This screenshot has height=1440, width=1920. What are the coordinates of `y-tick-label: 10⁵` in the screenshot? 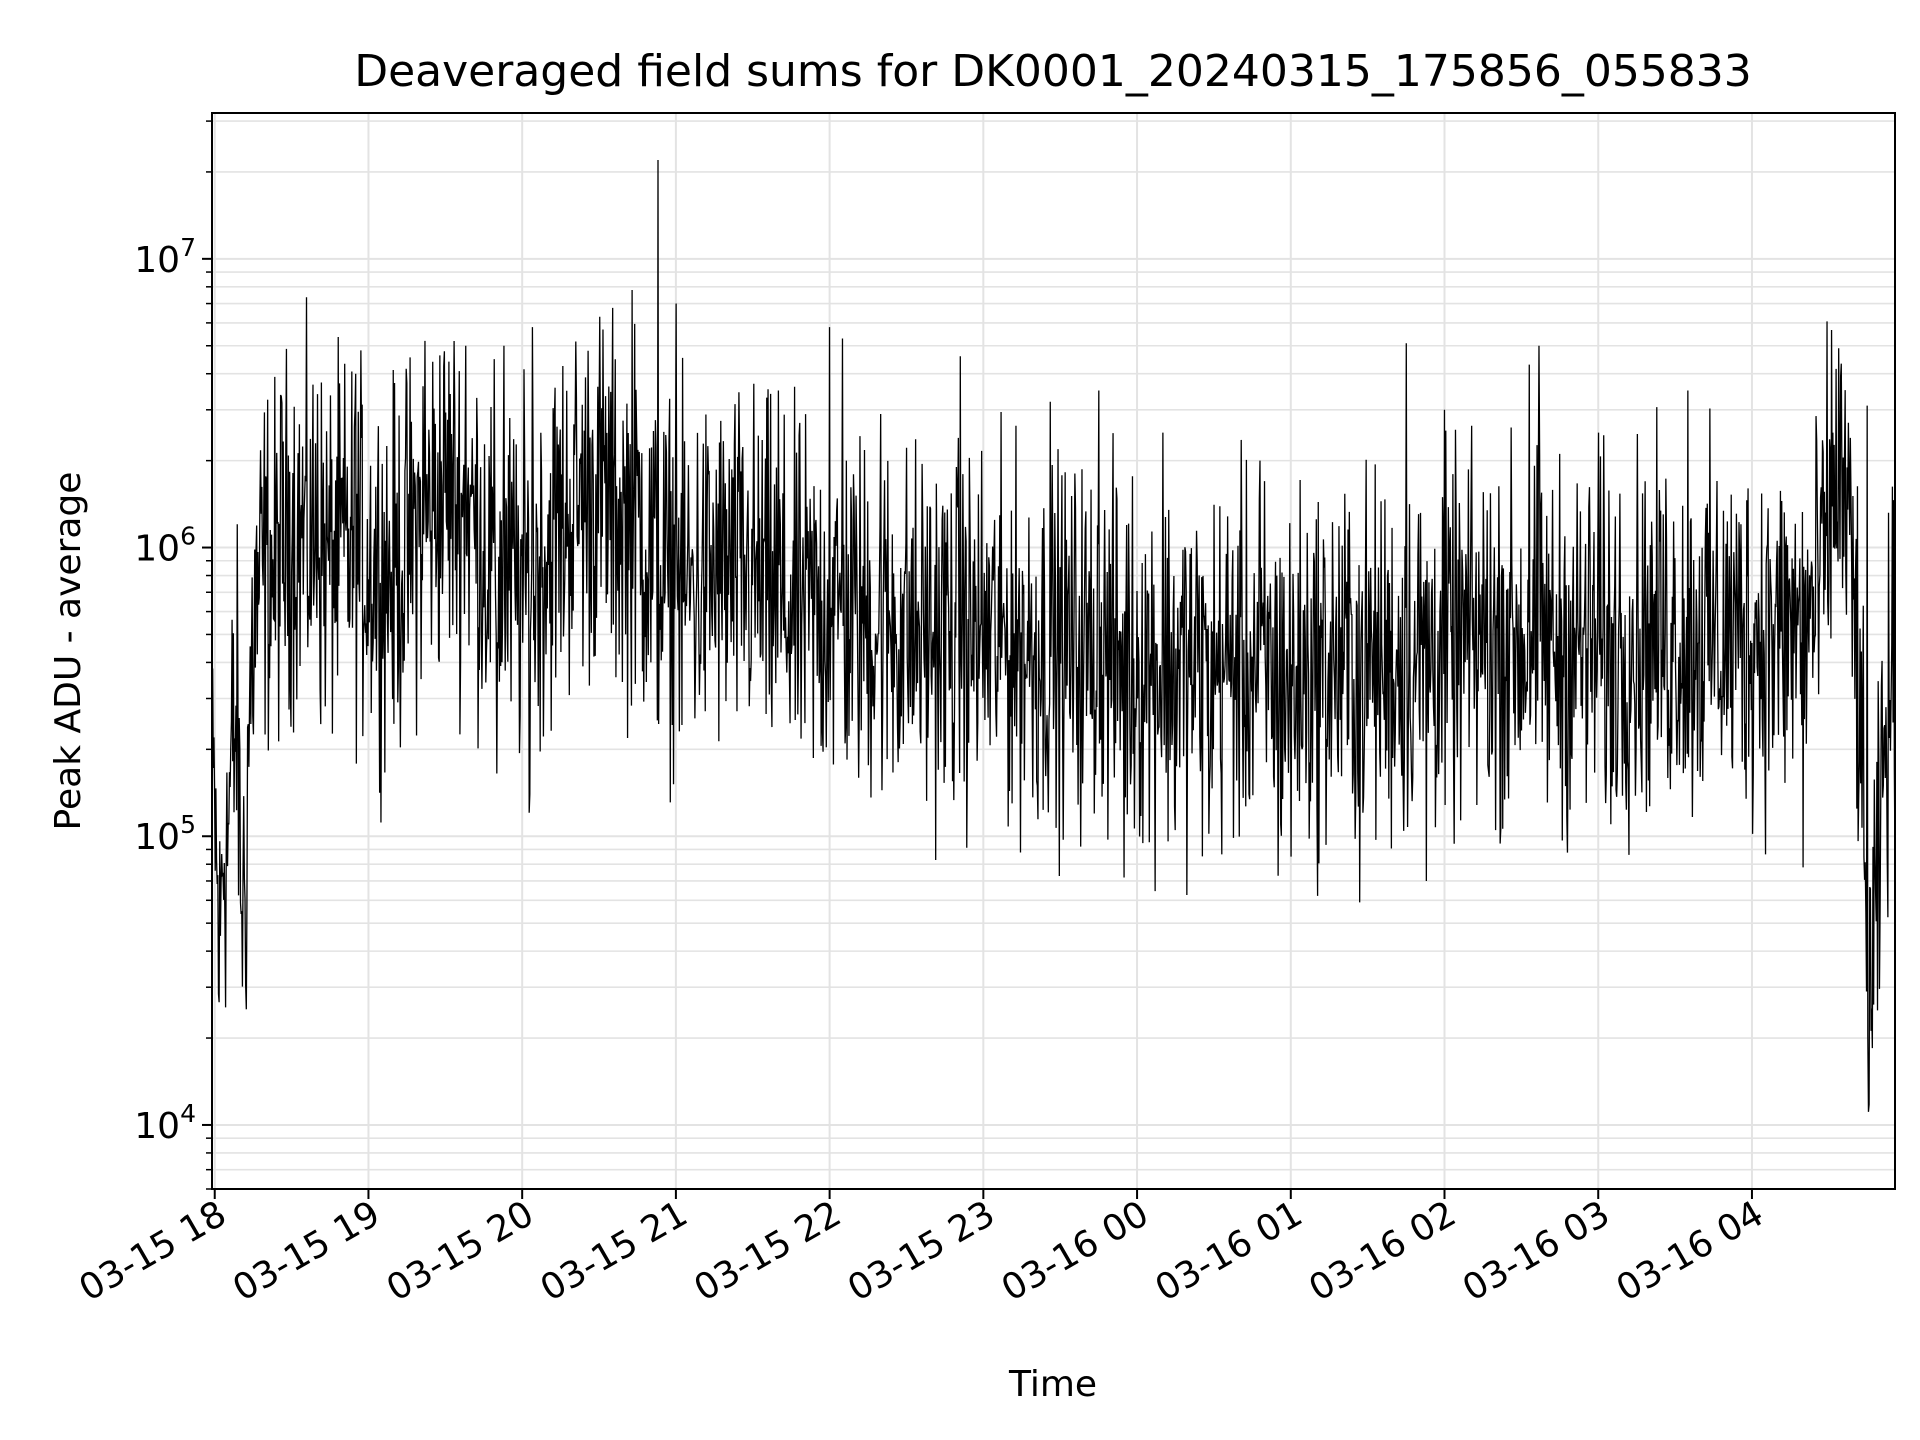 It's located at (165, 834).